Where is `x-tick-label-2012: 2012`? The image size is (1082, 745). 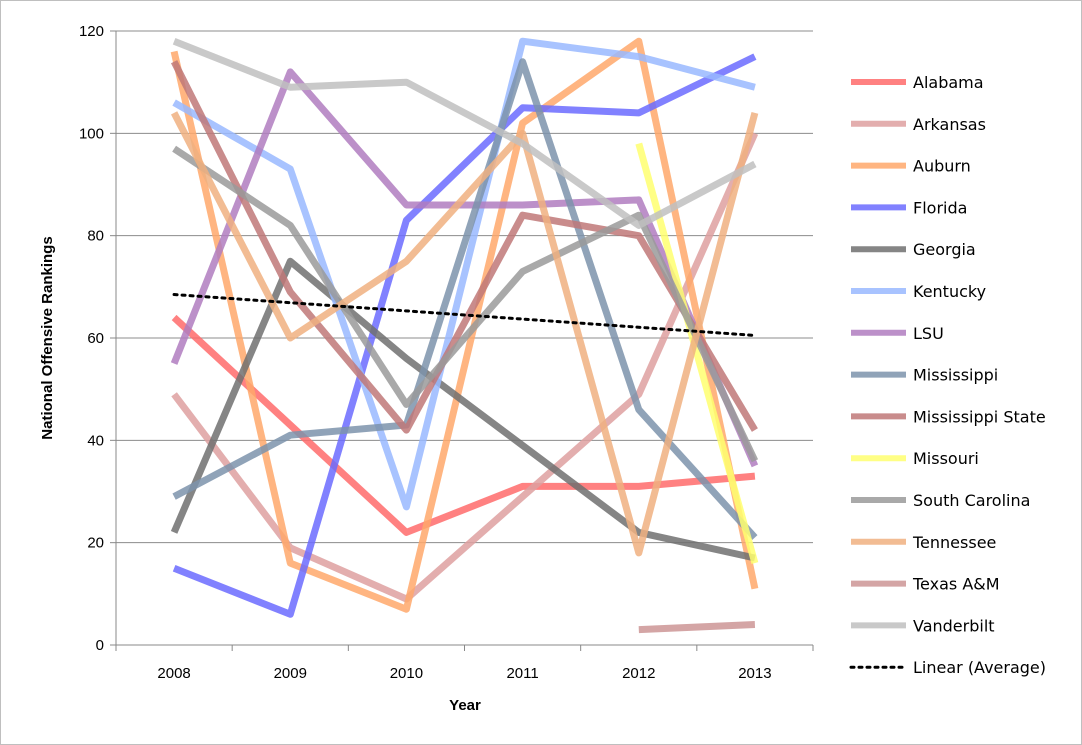
x-tick-label-2012: 2012 is located at coordinates (638, 673).